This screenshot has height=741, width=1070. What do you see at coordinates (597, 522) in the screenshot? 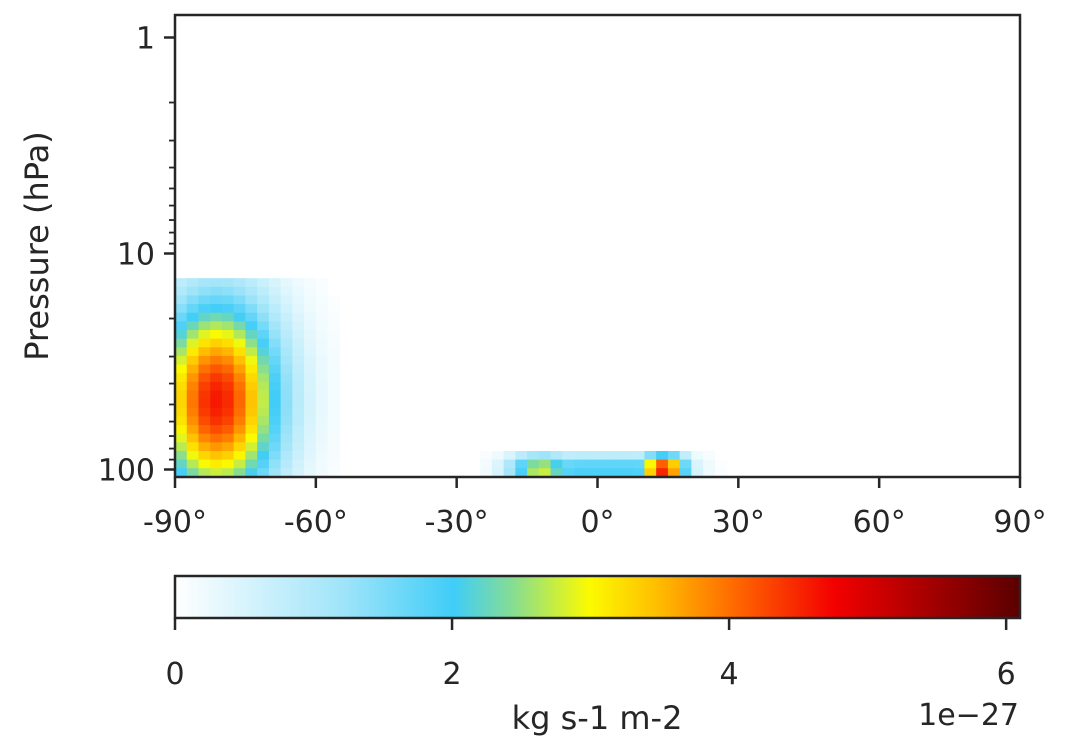
I see `x-tick-label: 0°` at bounding box center [597, 522].